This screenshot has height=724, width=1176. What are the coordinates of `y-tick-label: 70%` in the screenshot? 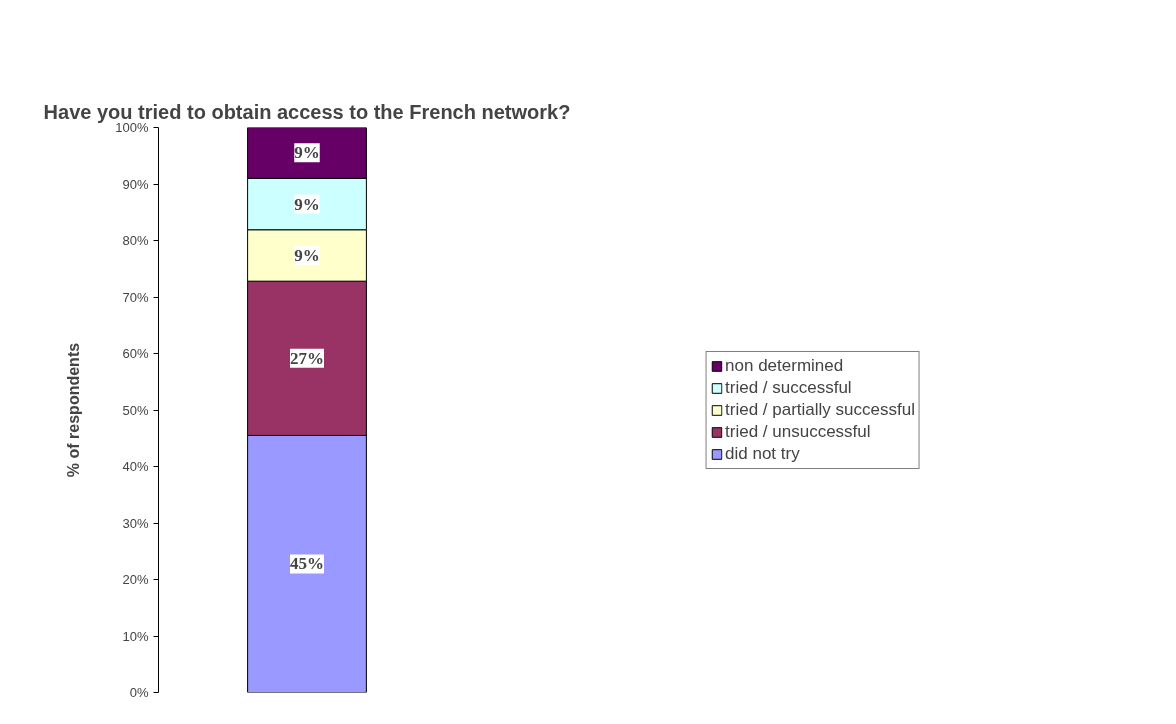 It's located at (135, 297).